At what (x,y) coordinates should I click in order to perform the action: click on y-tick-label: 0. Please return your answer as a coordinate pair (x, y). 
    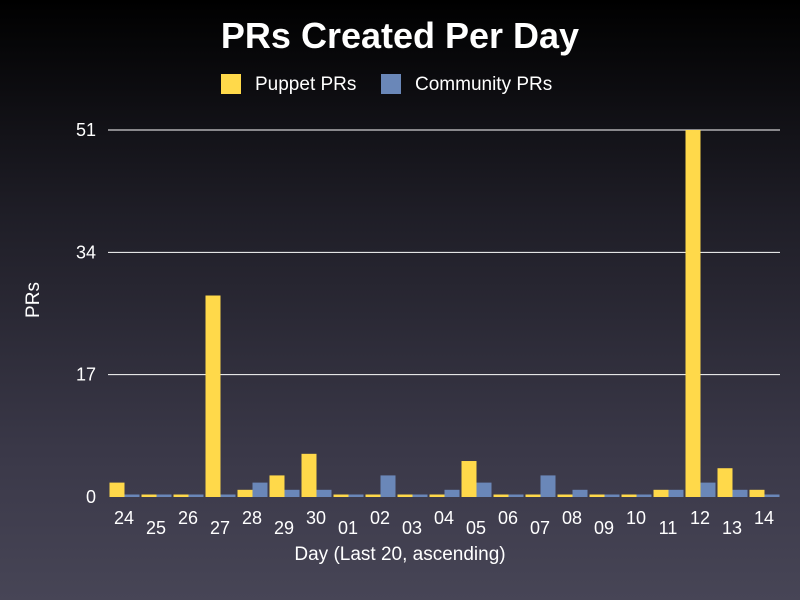
    Looking at the image, I should click on (91, 497).